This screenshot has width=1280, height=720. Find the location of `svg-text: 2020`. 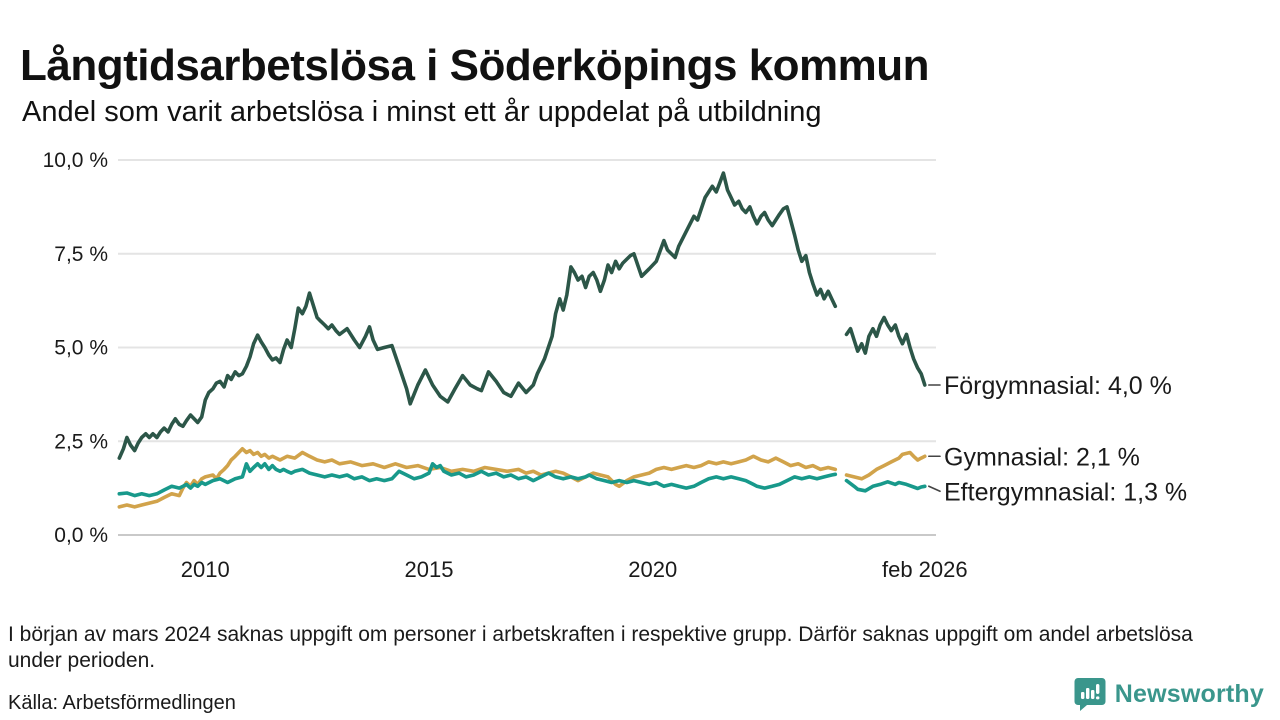

svg-text: 2020 is located at coordinates (652, 569).